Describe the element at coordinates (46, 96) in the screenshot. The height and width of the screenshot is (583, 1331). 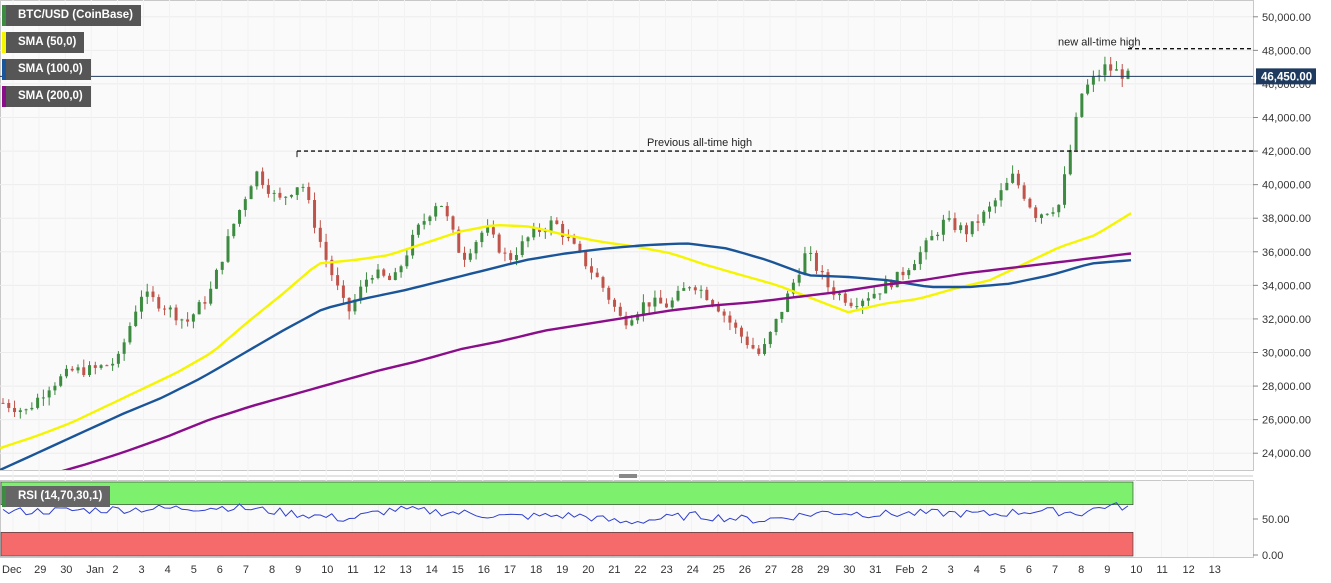
I see `legend-sma200: SMA (200,0)` at that location.